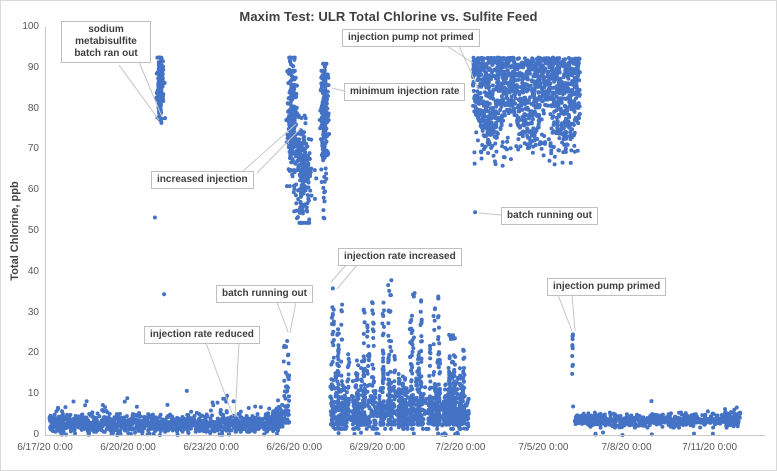  What do you see at coordinates (106, 42) in the screenshot?
I see `annotation-sodium-metabisulfite-batch-ran-out: sodium metabisulfite batch ran out` at bounding box center [106, 42].